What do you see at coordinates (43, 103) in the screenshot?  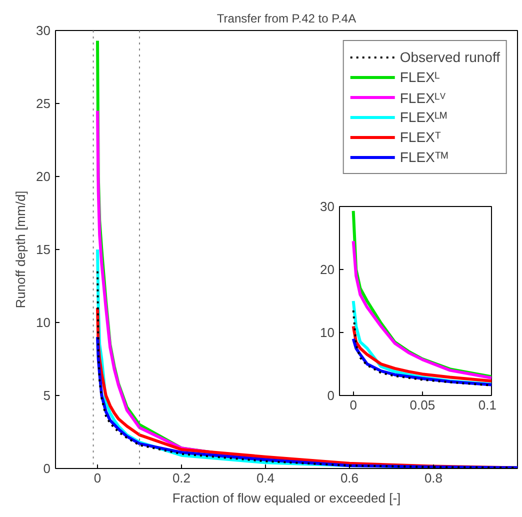 I see `y-tick-label: 25` at bounding box center [43, 103].